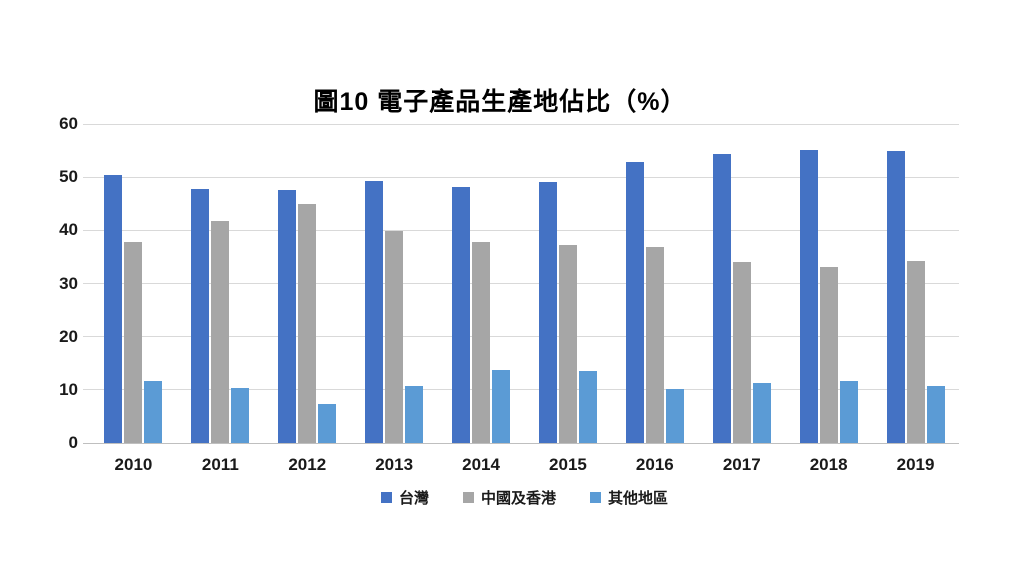 Image resolution: width=1024 pixels, height=576 pixels. I want to click on bar-others-2012, so click(327, 423).